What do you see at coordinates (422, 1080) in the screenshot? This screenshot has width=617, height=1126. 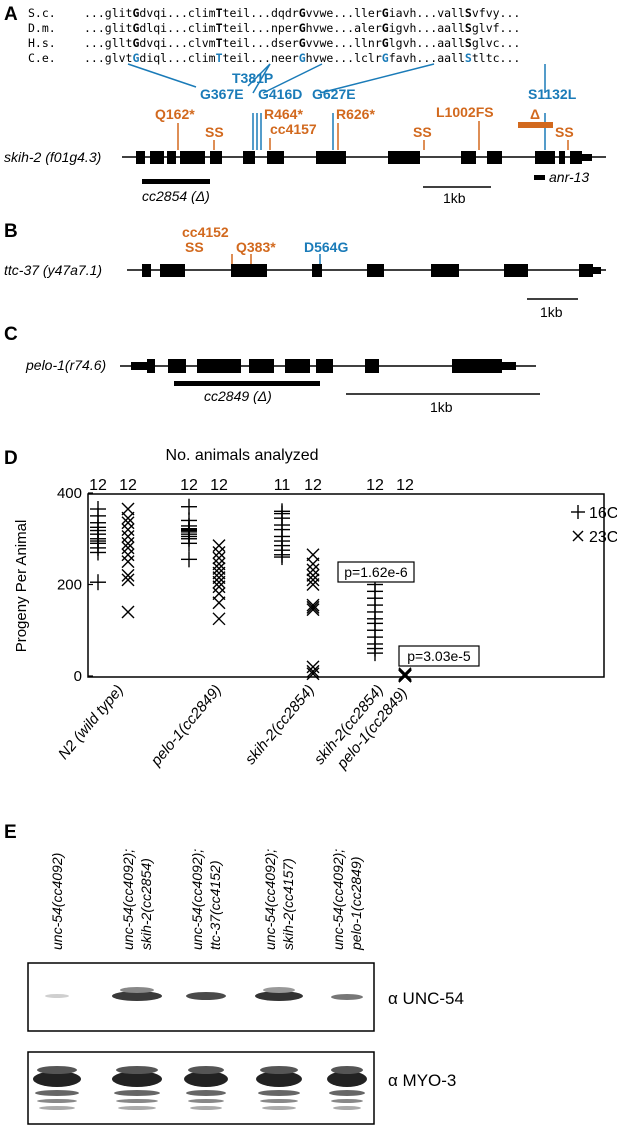 I see `blot-label-myo-3: α MYO-3` at bounding box center [422, 1080].